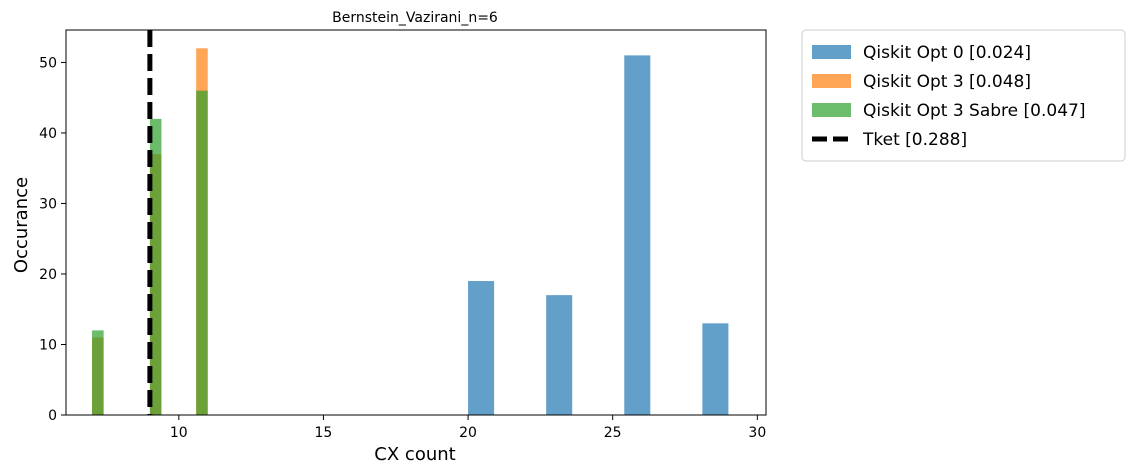  Describe the element at coordinates (52, 416) in the screenshot. I see `y-tick-label-0: 0` at that location.